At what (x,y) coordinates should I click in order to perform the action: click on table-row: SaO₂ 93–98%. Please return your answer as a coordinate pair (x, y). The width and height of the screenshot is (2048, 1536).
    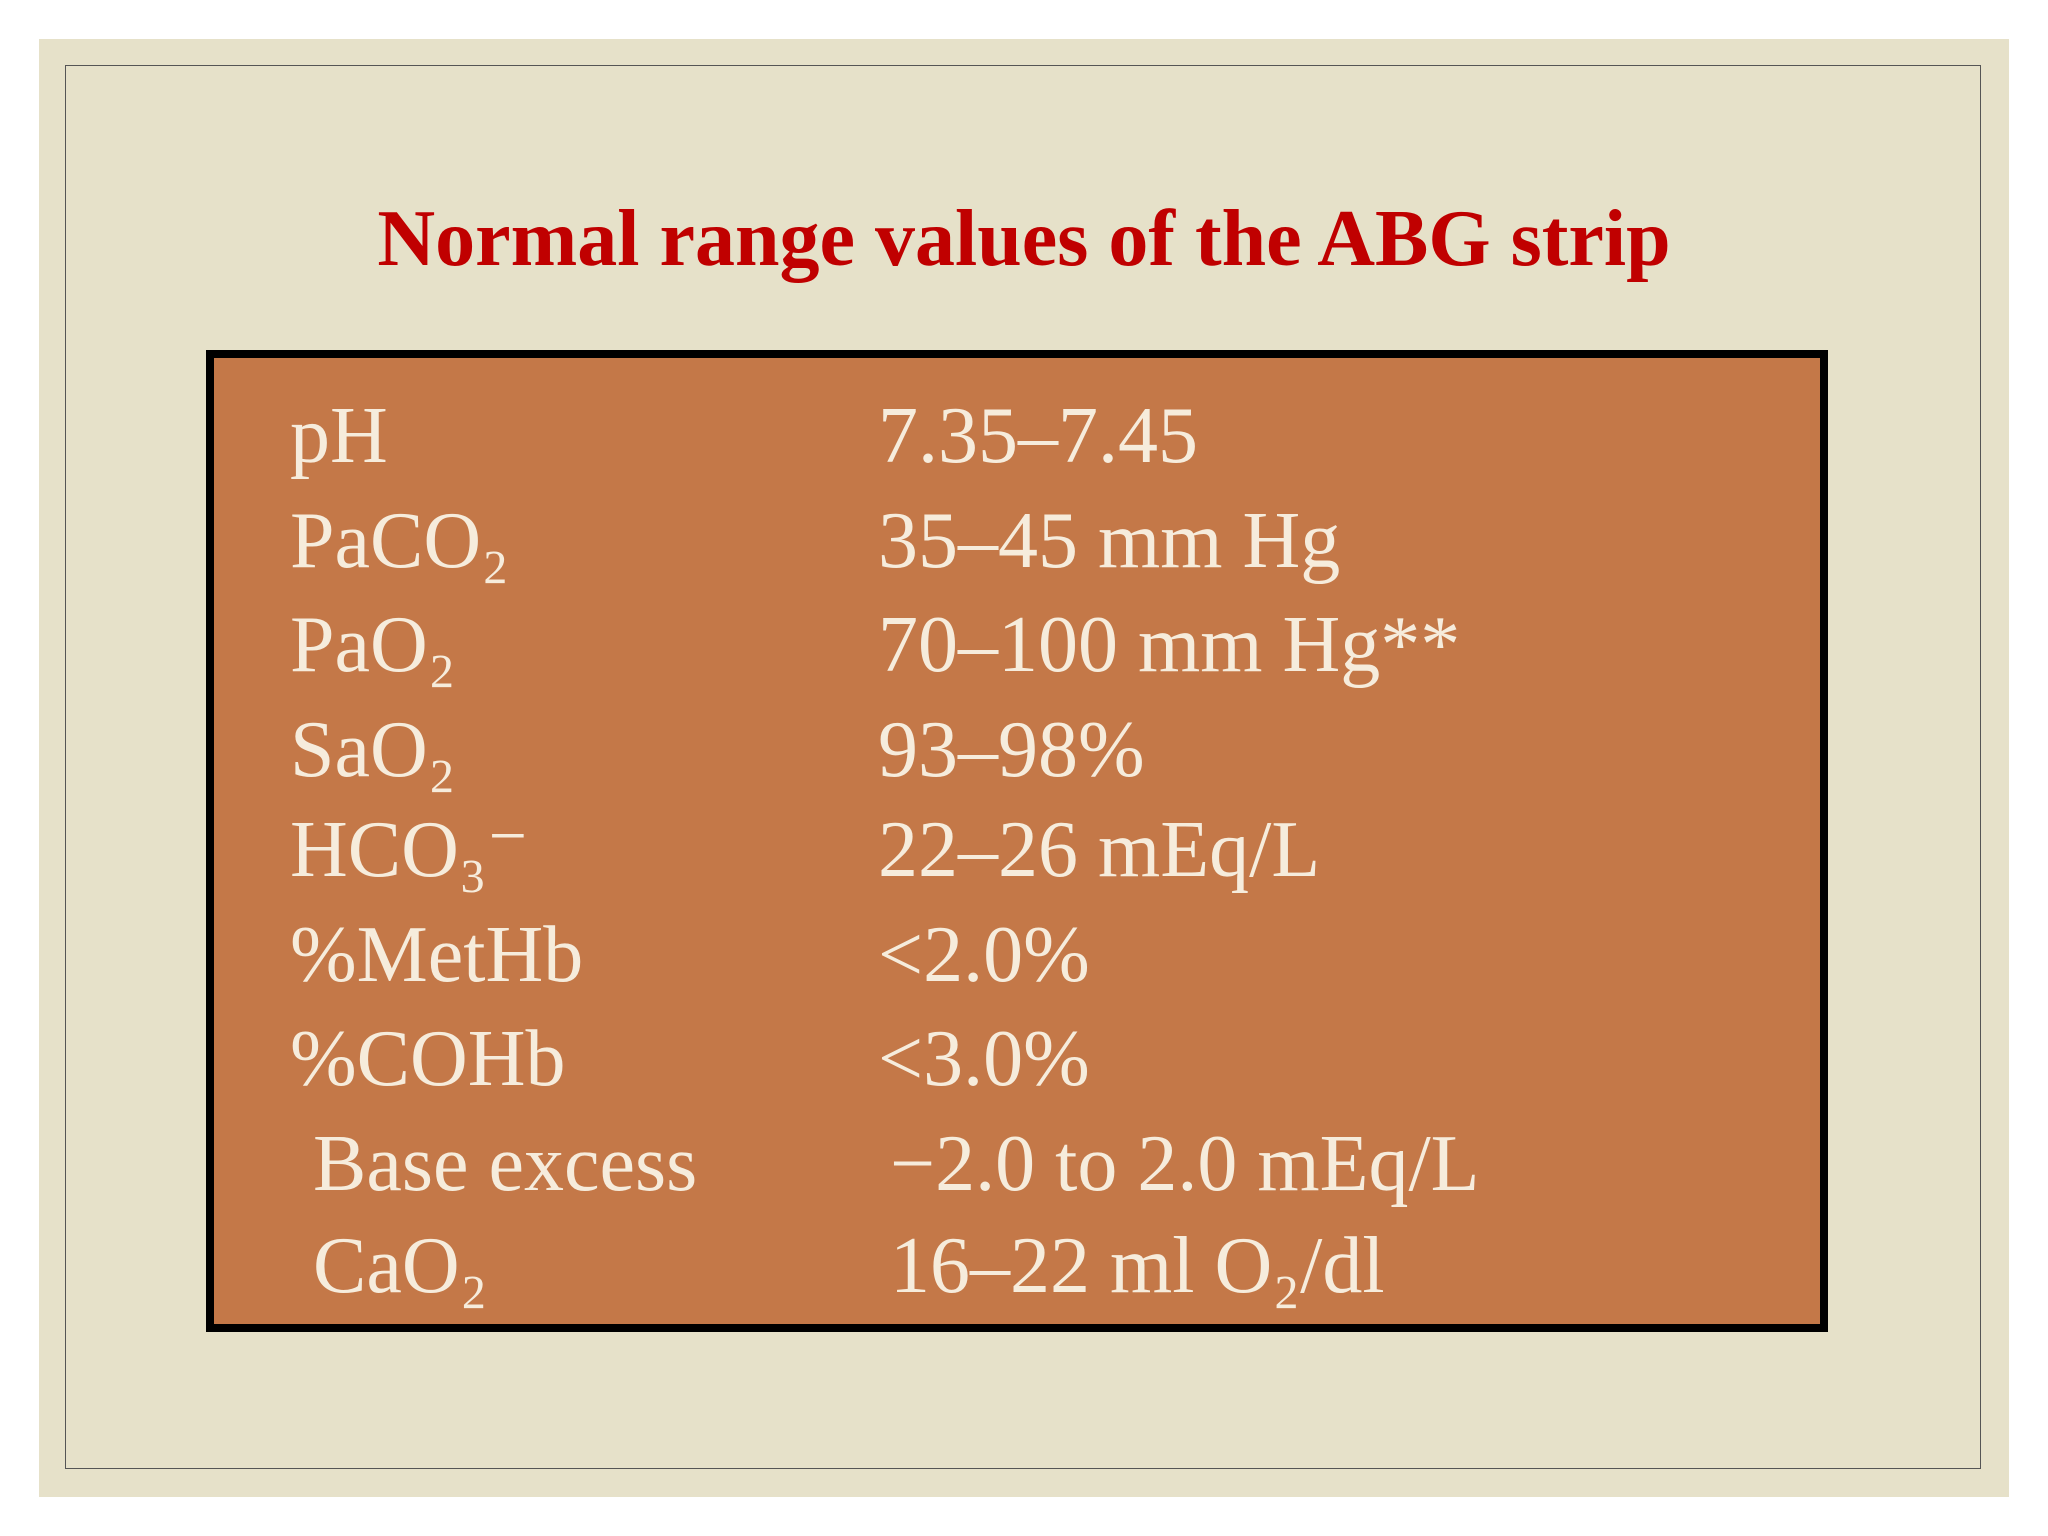
    Looking at the image, I should click on (1017, 750).